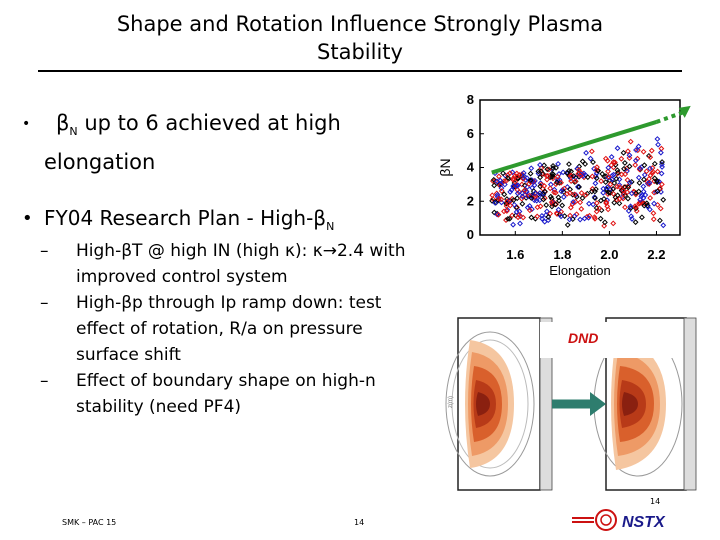 The width and height of the screenshot is (720, 540). Describe the element at coordinates (559, 185) in the screenshot. I see `chart-axes: 1.6 1.8 2.0 2.2 0 2 4 6 8 Elongation βN` at that location.